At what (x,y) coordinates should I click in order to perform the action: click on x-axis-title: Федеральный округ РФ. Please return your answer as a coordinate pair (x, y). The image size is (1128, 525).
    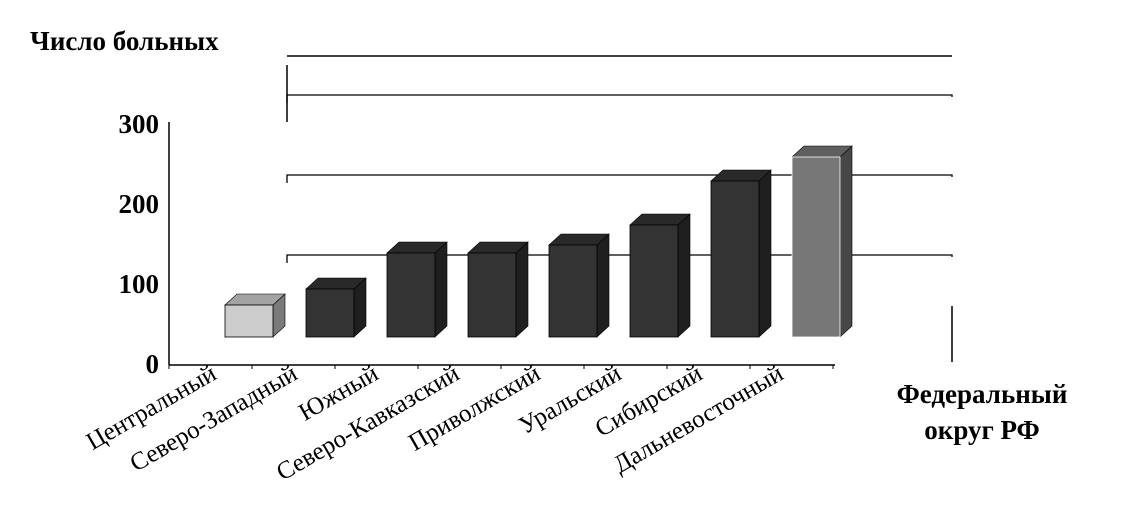
    Looking at the image, I should click on (982, 412).